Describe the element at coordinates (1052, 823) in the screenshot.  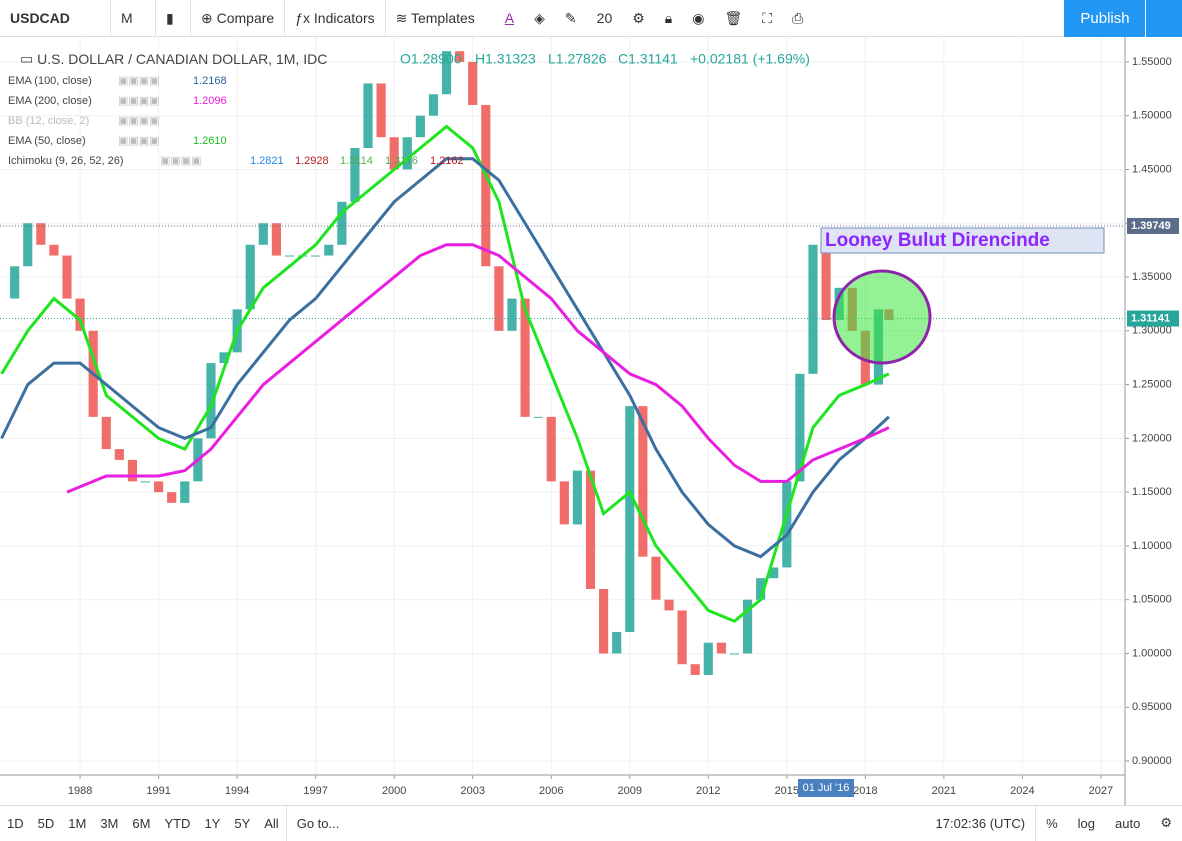
I see `percent-toggle: %` at that location.